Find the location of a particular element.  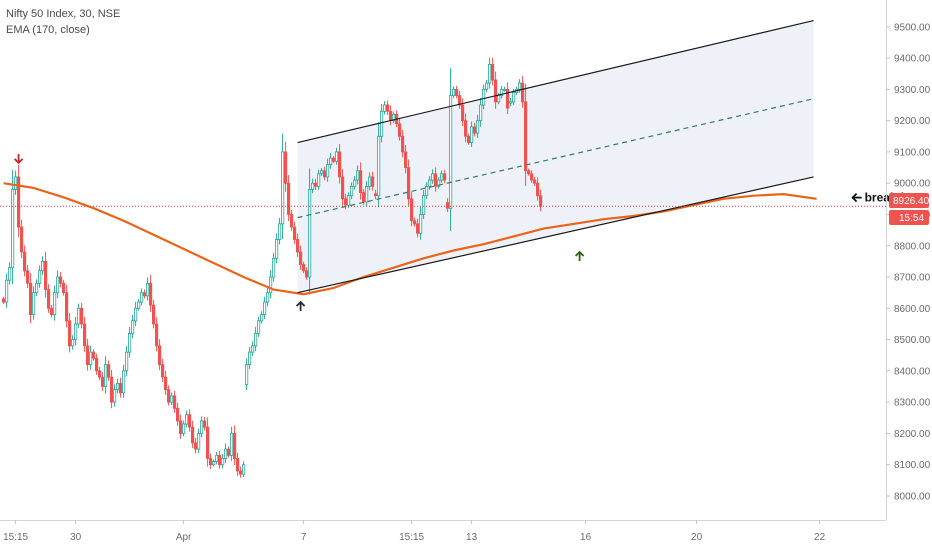

time-tick-label: 15:15 is located at coordinates (411, 537).